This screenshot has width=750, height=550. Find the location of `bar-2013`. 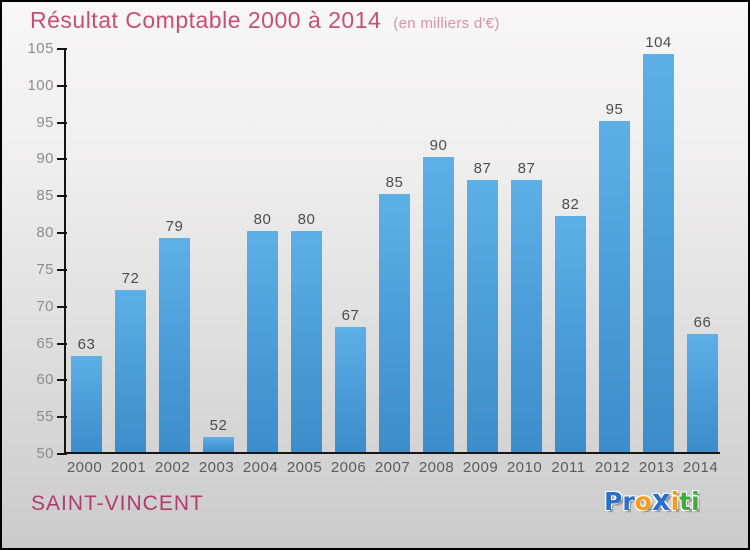

bar-2013 is located at coordinates (658, 253).